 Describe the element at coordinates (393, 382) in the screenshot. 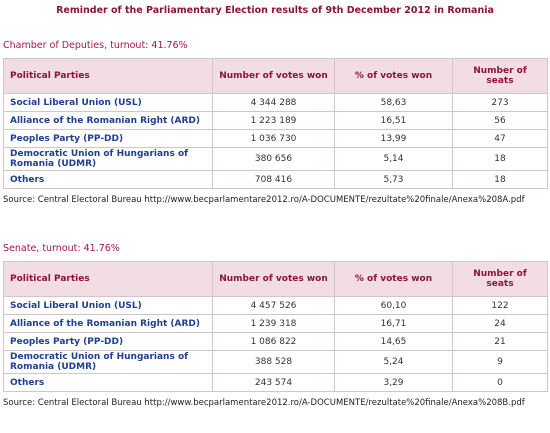

I see `cell: 3,29` at that location.